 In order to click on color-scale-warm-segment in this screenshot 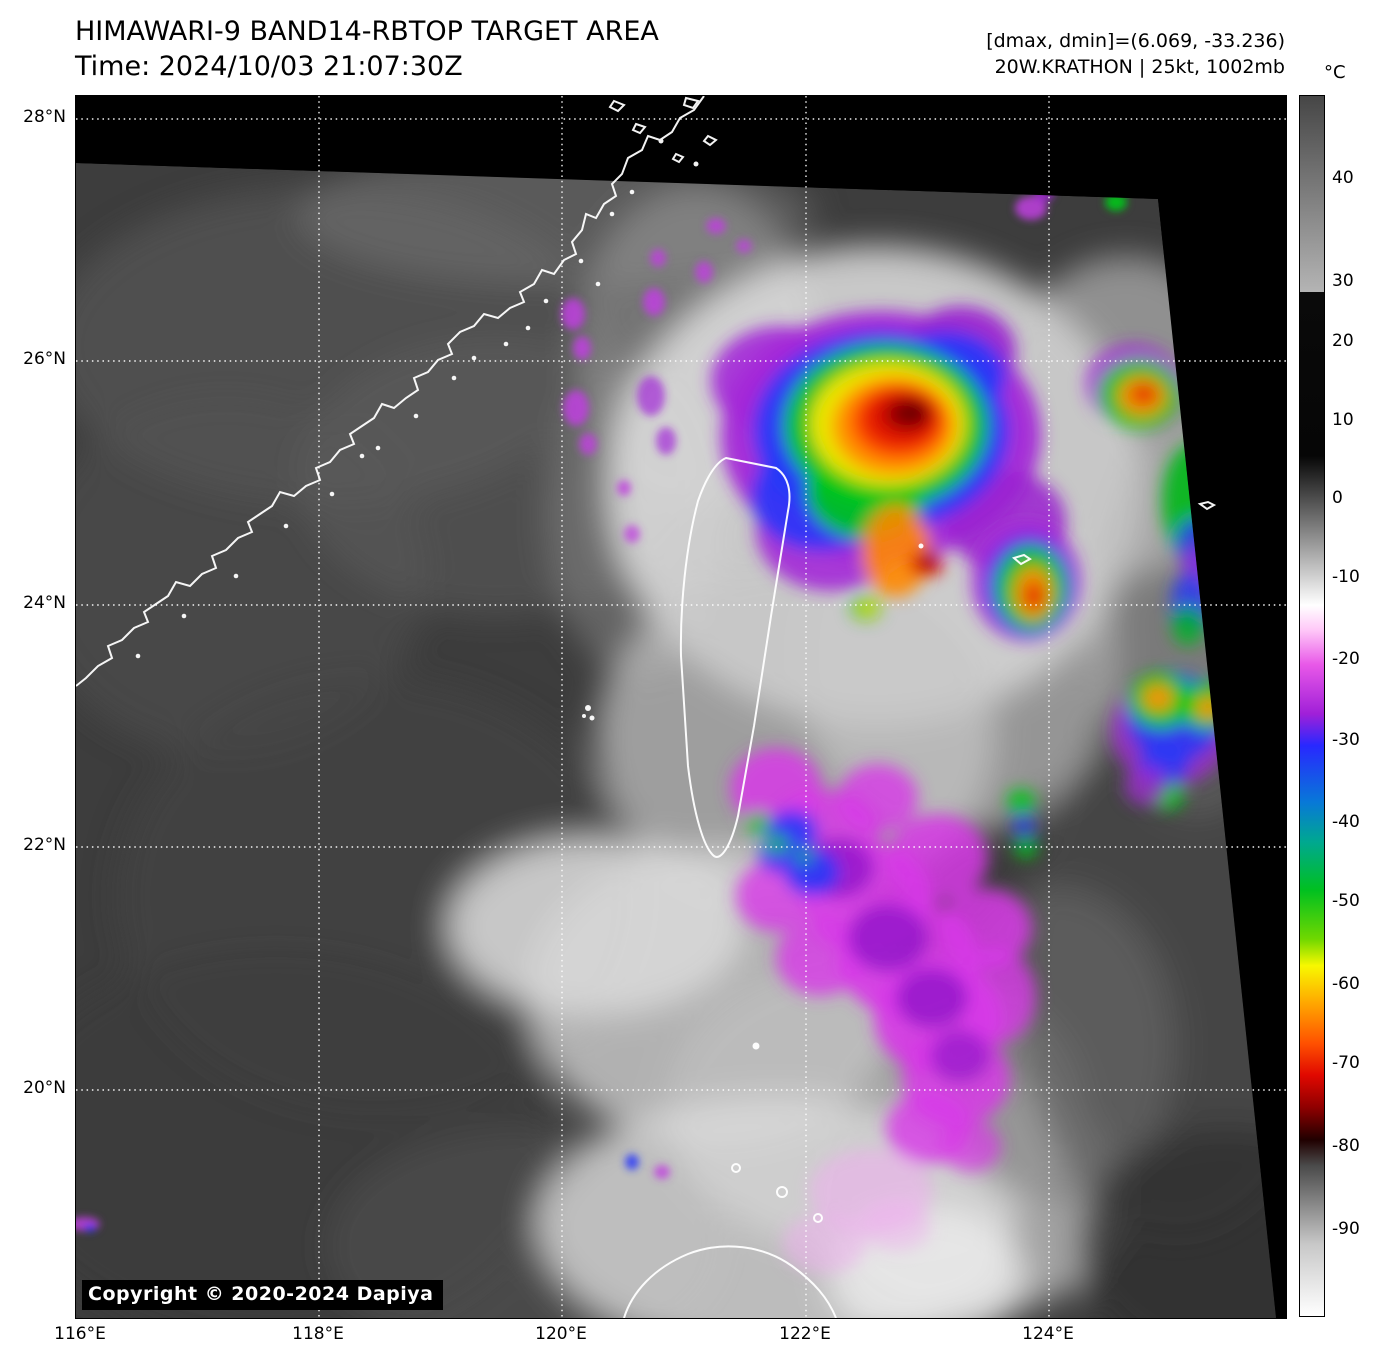, I will do `click(1312, 194)`.